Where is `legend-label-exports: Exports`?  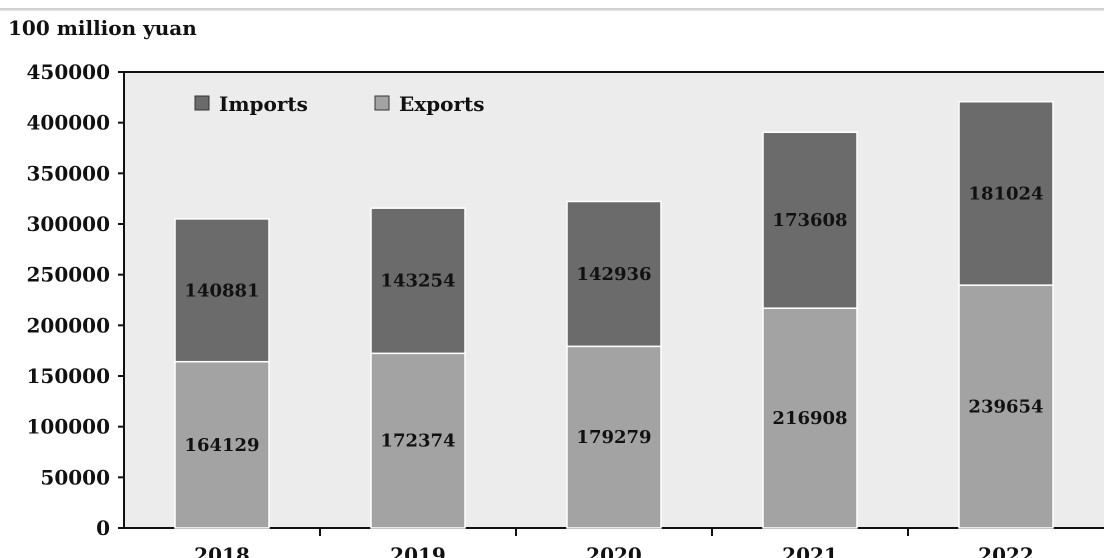 legend-label-exports: Exports is located at coordinates (442, 104).